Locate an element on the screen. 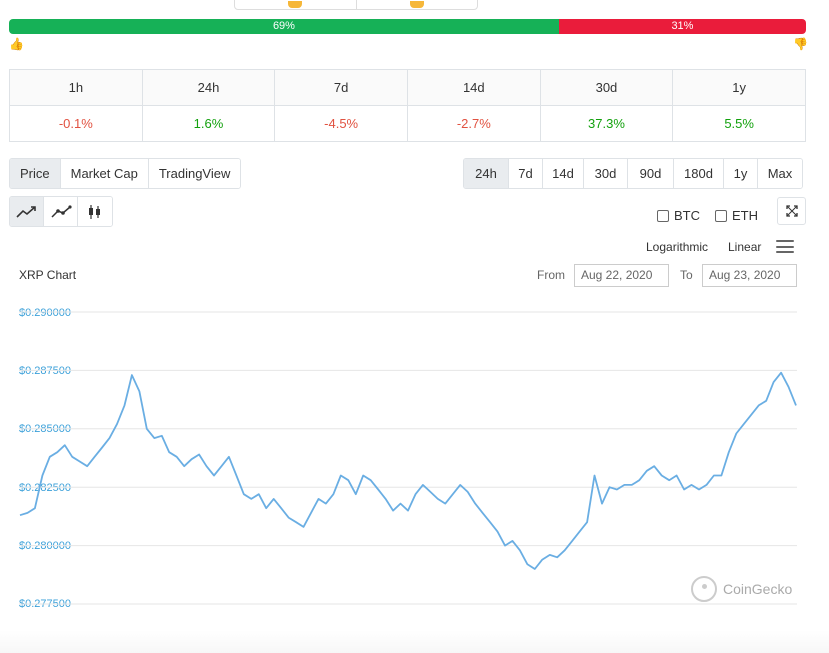 The width and height of the screenshot is (829, 653). sentiment-bar: 69% 31% is located at coordinates (407, 26).